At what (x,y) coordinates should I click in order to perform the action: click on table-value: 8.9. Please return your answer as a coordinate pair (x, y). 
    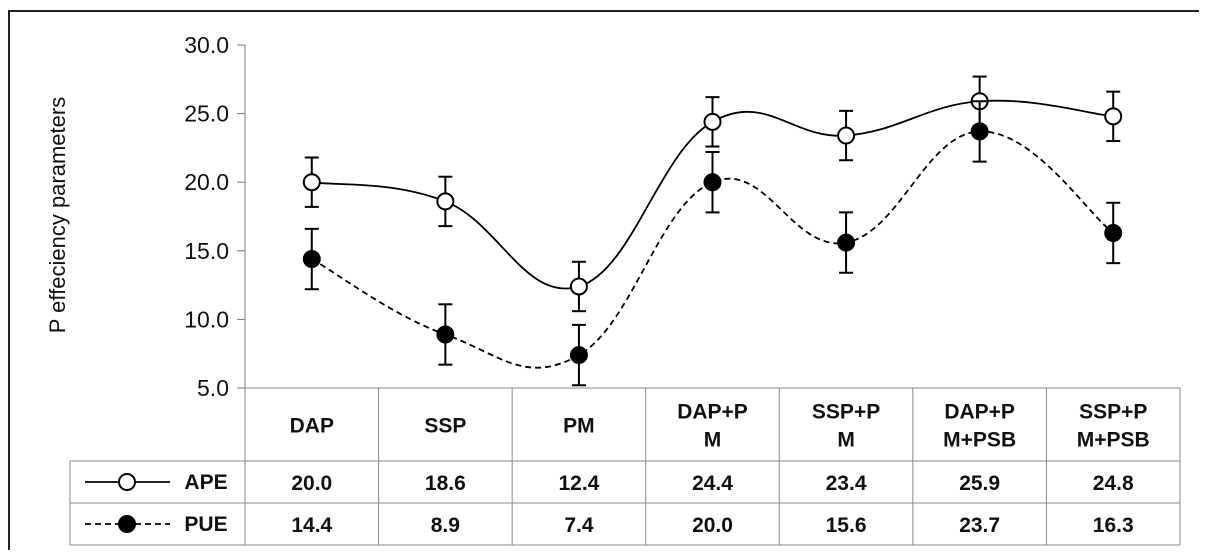
    Looking at the image, I should click on (445, 525).